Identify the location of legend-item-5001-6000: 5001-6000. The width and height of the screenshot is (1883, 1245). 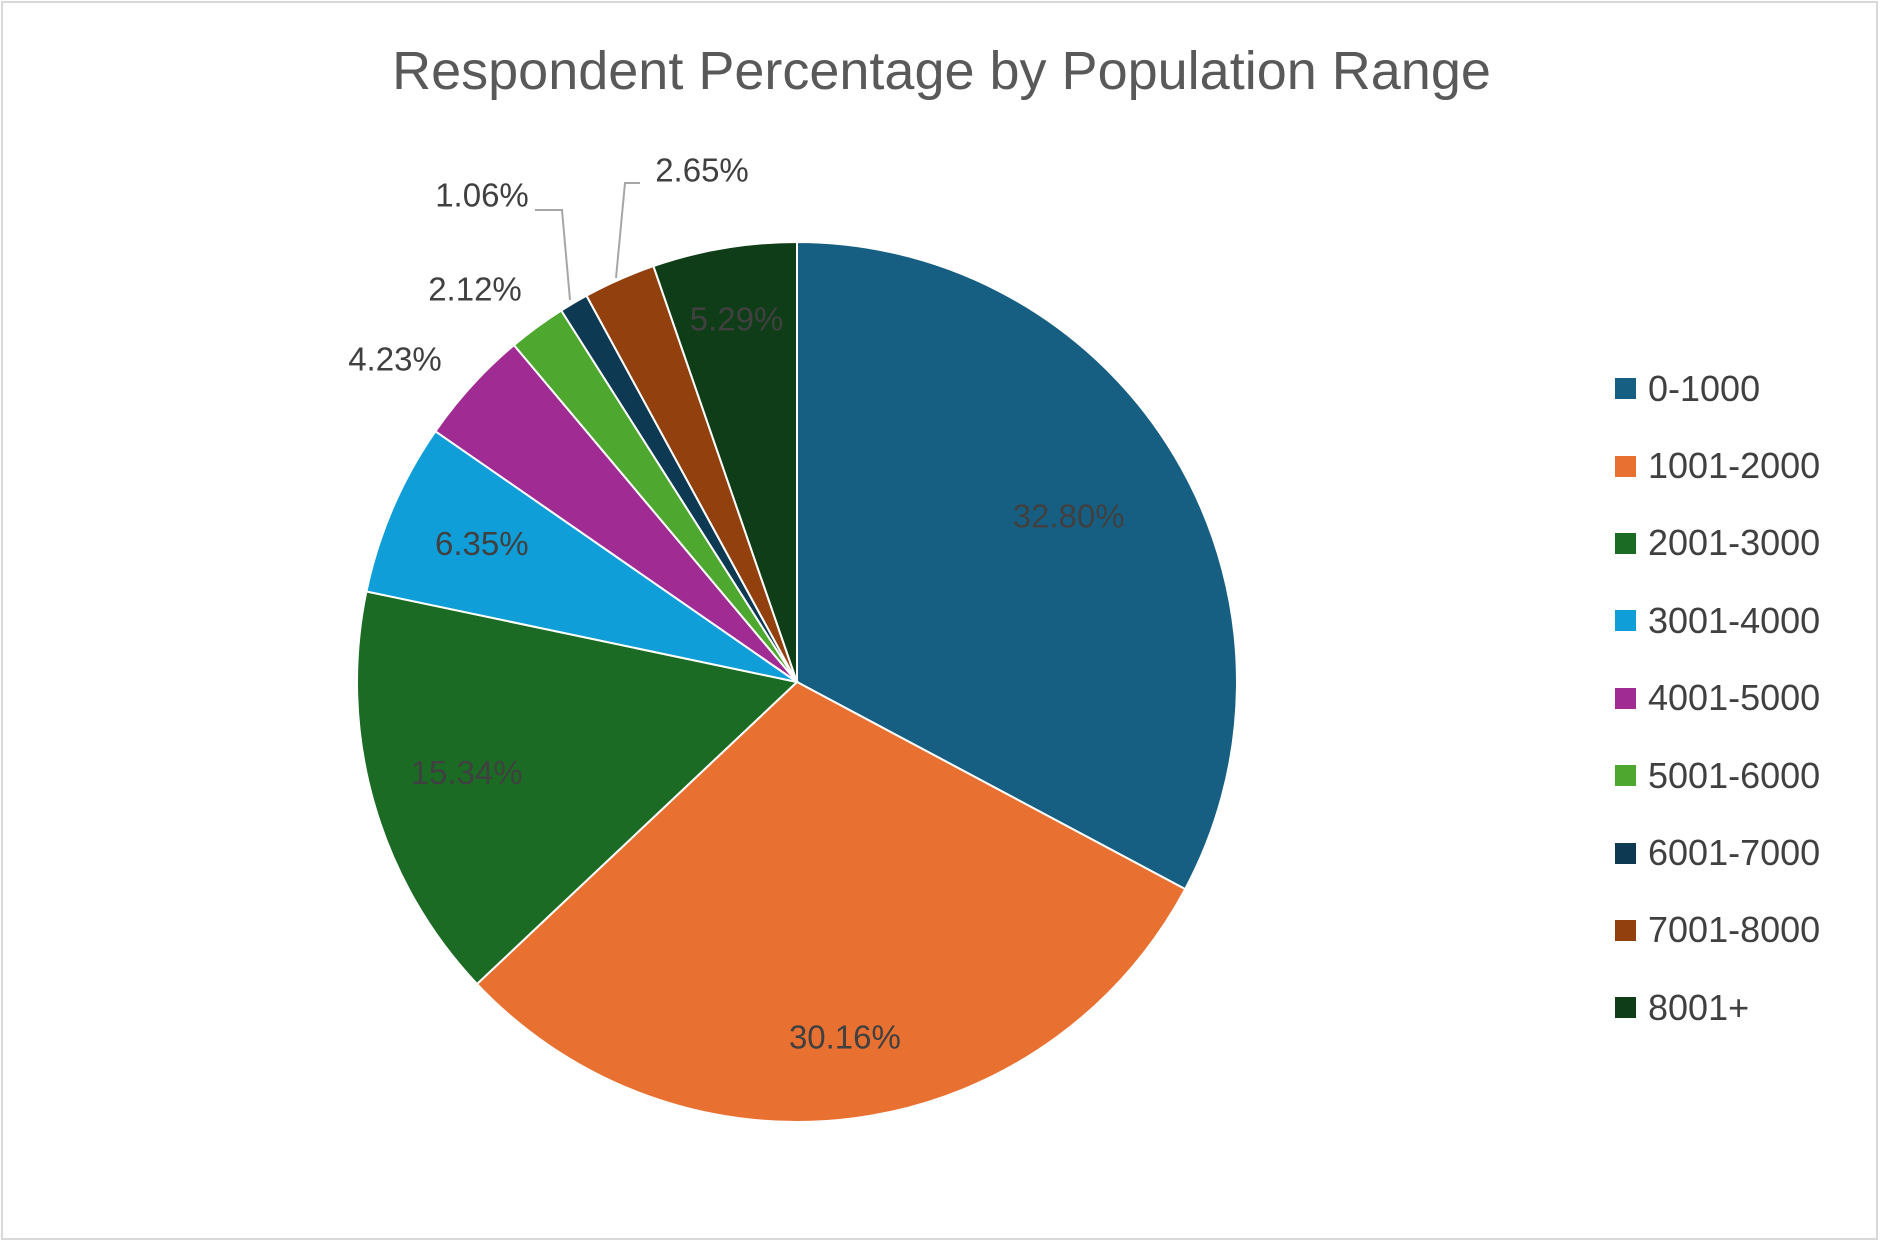
(1717, 775).